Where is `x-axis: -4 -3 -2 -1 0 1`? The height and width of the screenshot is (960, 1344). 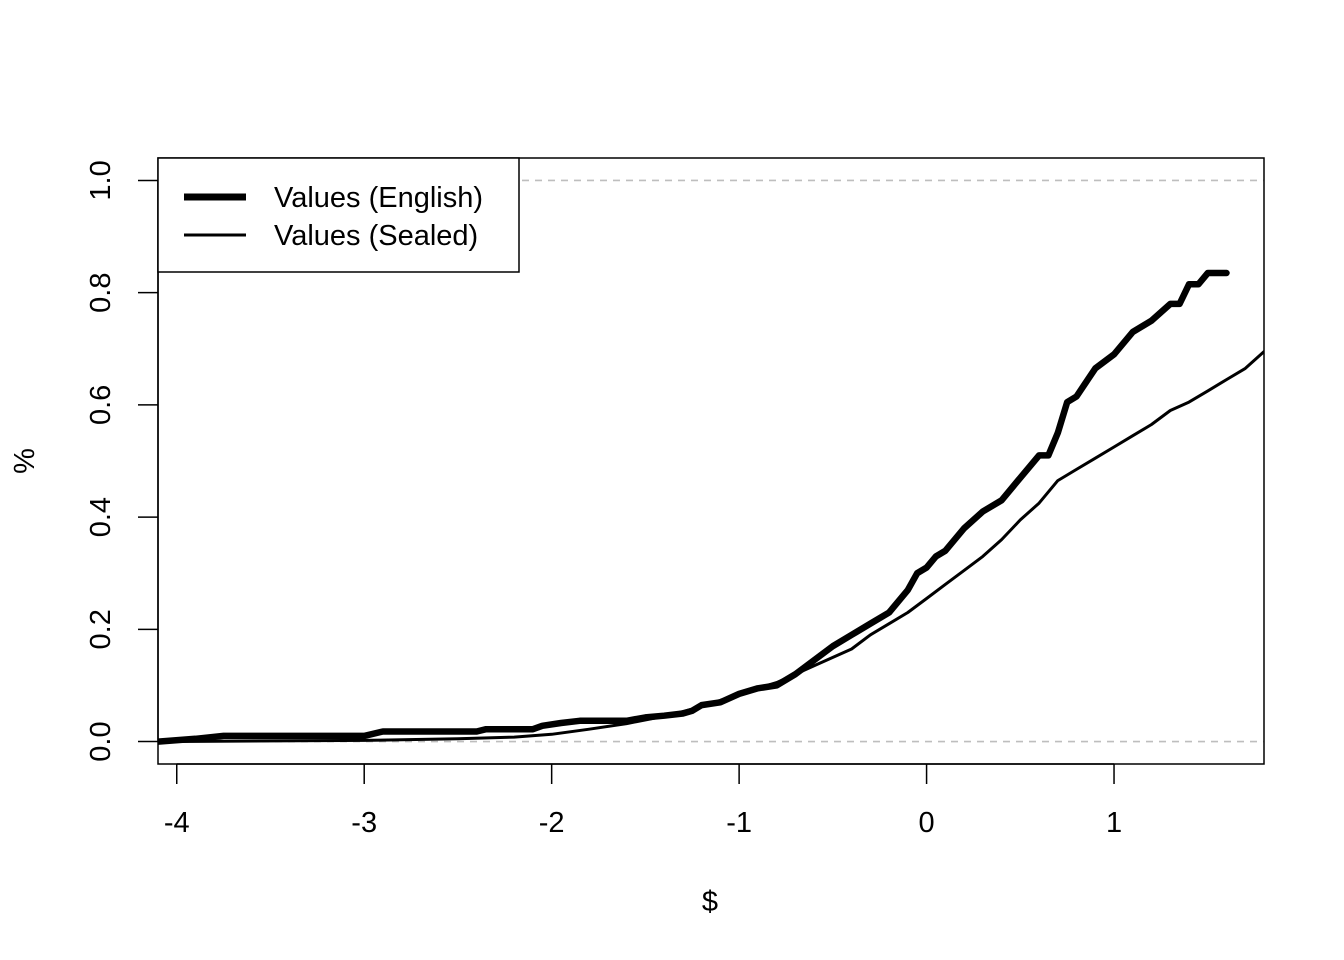
x-axis: -4 -3 -2 -1 0 1 is located at coordinates (643, 801).